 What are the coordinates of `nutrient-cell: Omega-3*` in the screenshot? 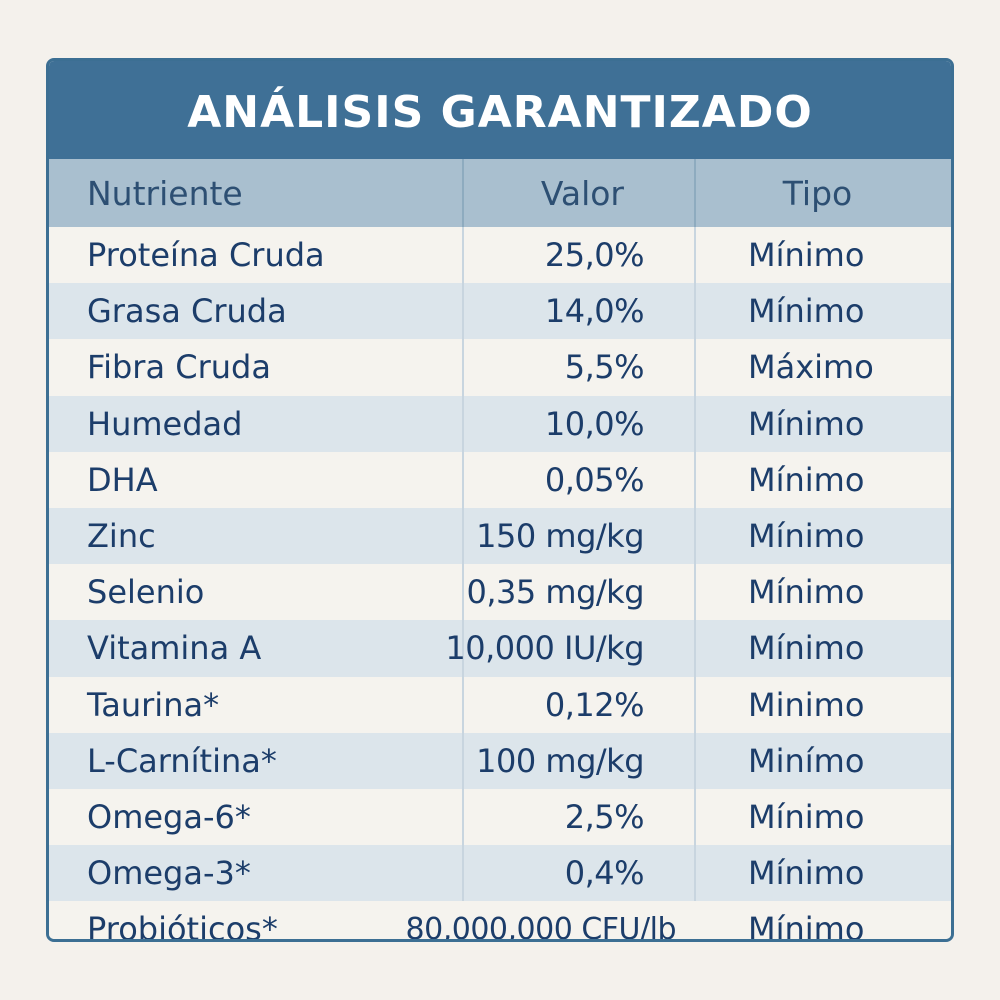 It's located at (256, 873).